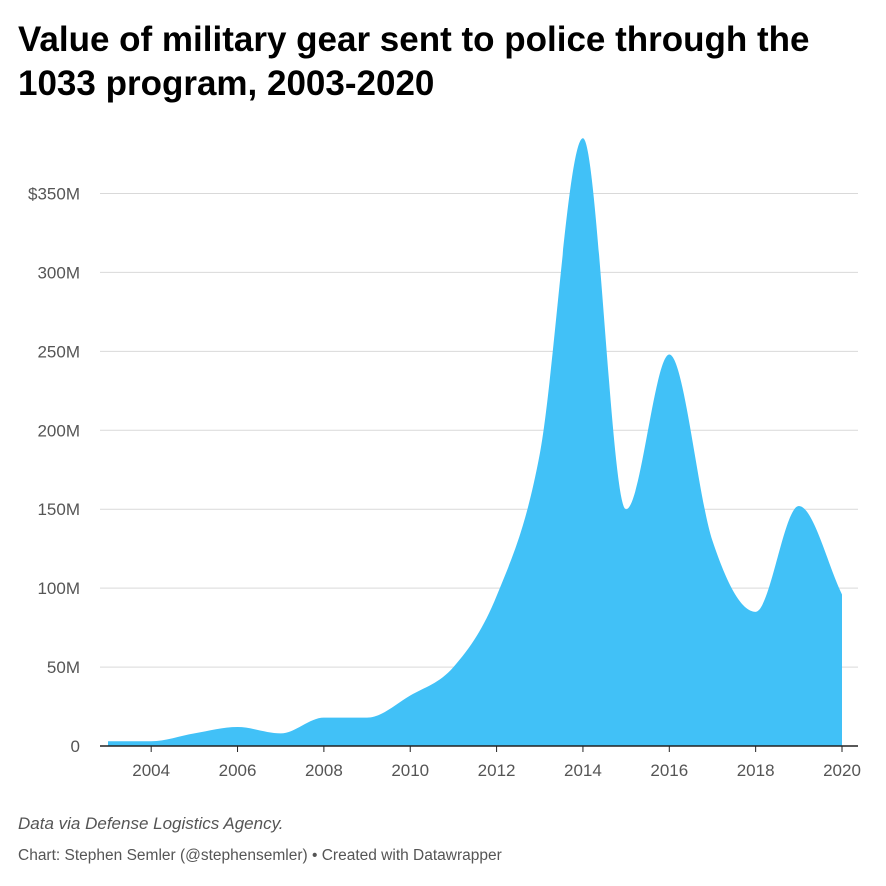  Describe the element at coordinates (151, 823) in the screenshot. I see `source-note: Data via Defense Logistics Agency.` at that location.